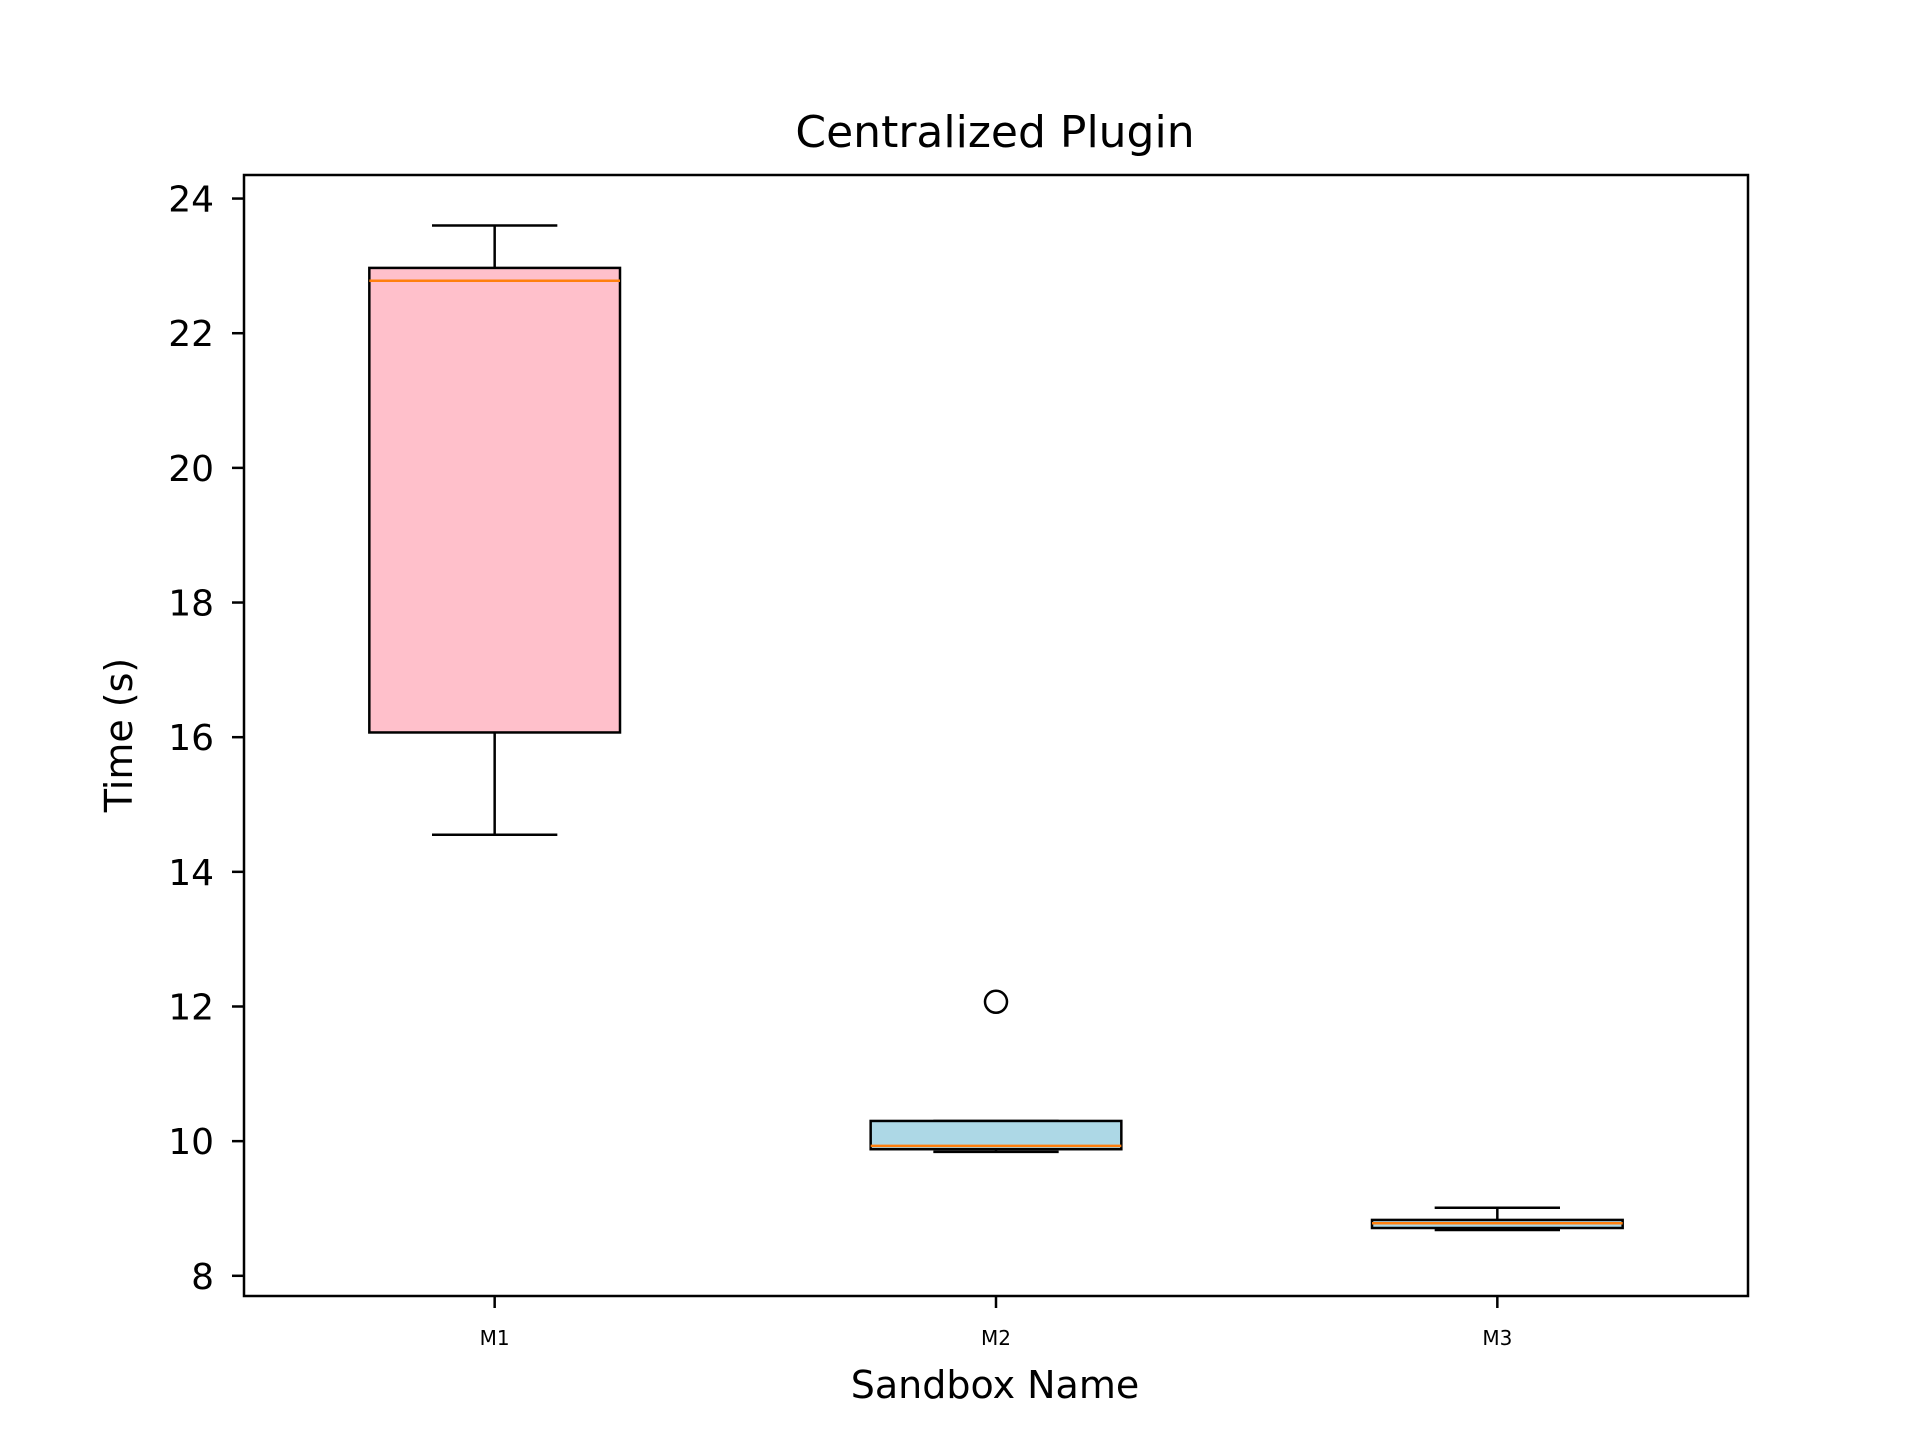  I want to click on y-tick-label: 10, so click(191, 1142).